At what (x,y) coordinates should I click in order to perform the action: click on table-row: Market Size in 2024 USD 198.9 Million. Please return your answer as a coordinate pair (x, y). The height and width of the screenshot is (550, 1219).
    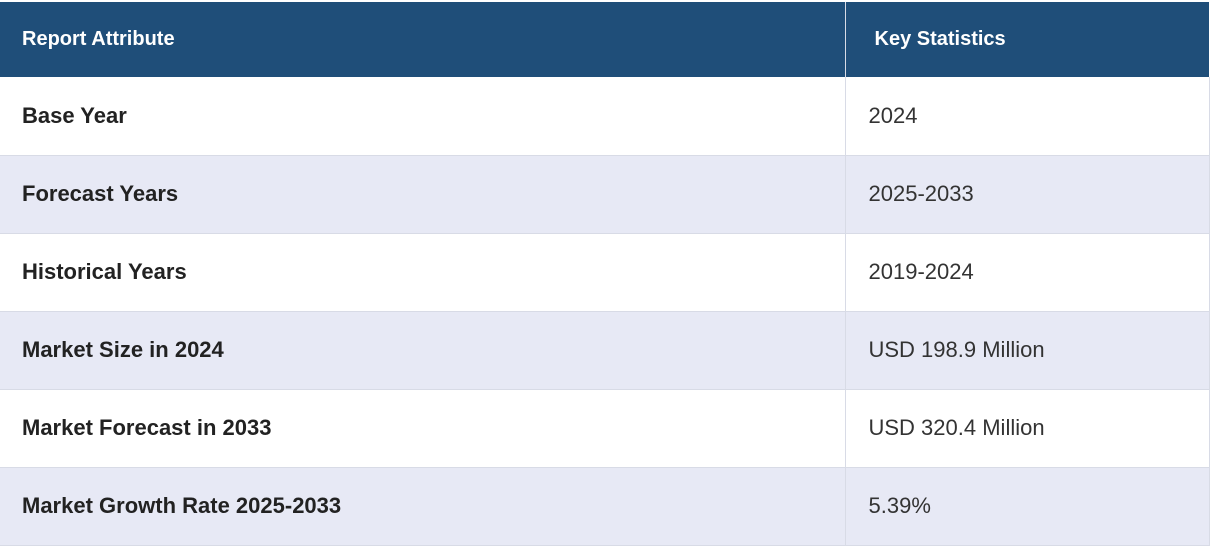
    Looking at the image, I should click on (605, 350).